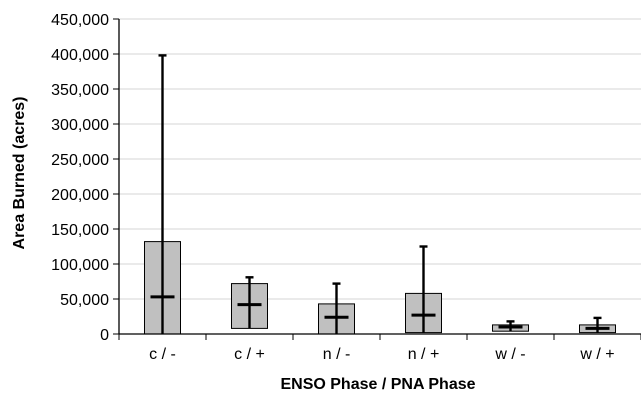 The image size is (641, 395). What do you see at coordinates (596, 354) in the screenshot?
I see `x-tick-label: w / +` at bounding box center [596, 354].